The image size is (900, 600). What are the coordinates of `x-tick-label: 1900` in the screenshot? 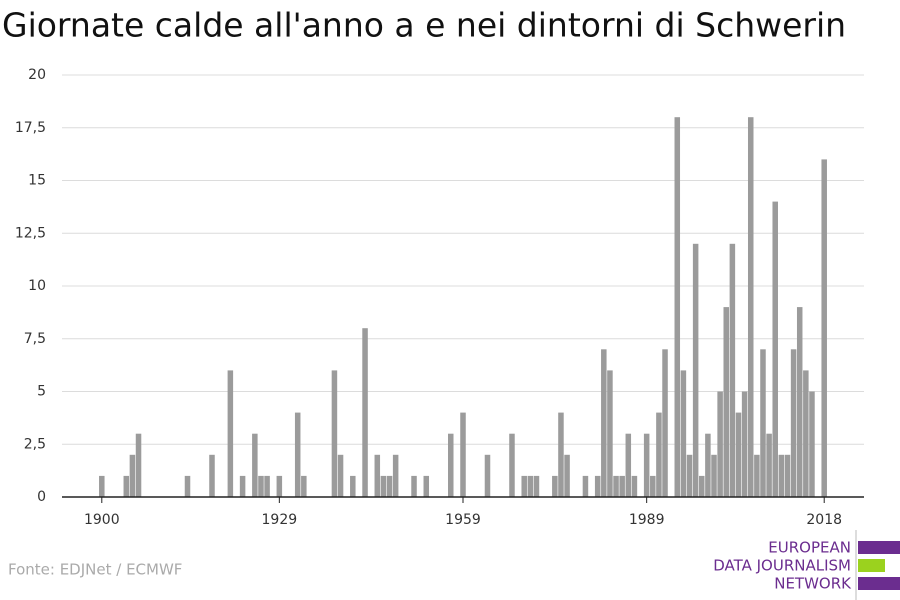 It's located at (102, 520).